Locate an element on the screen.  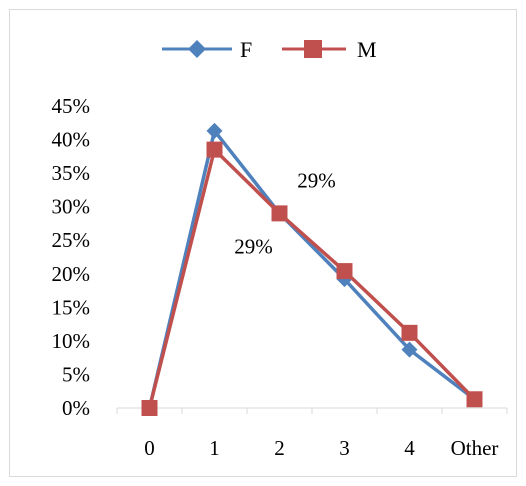
x-tick-label-other: Other is located at coordinates (475, 448).